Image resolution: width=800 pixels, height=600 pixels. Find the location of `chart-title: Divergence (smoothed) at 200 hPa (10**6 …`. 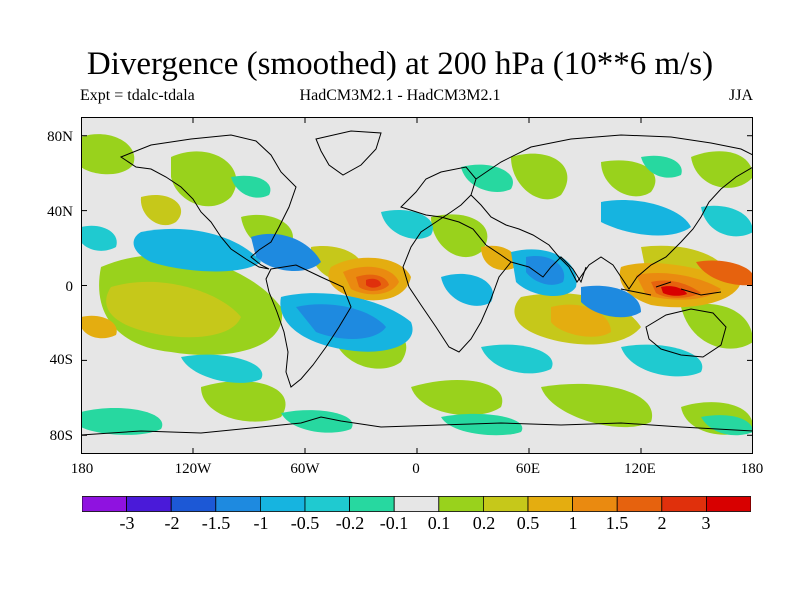

chart-title: Divergence (smoothed) at 200 hPa (10**6 … is located at coordinates (400, 64).